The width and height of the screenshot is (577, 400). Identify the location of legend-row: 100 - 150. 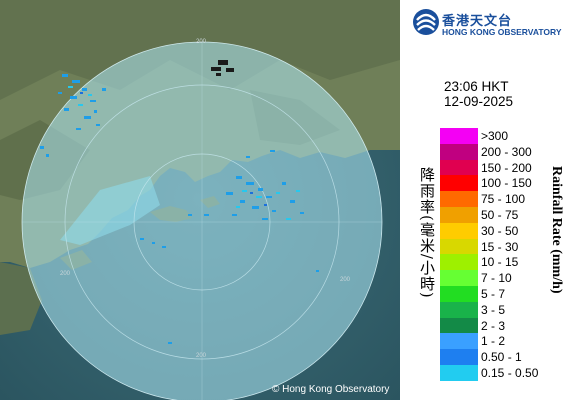
(486, 183).